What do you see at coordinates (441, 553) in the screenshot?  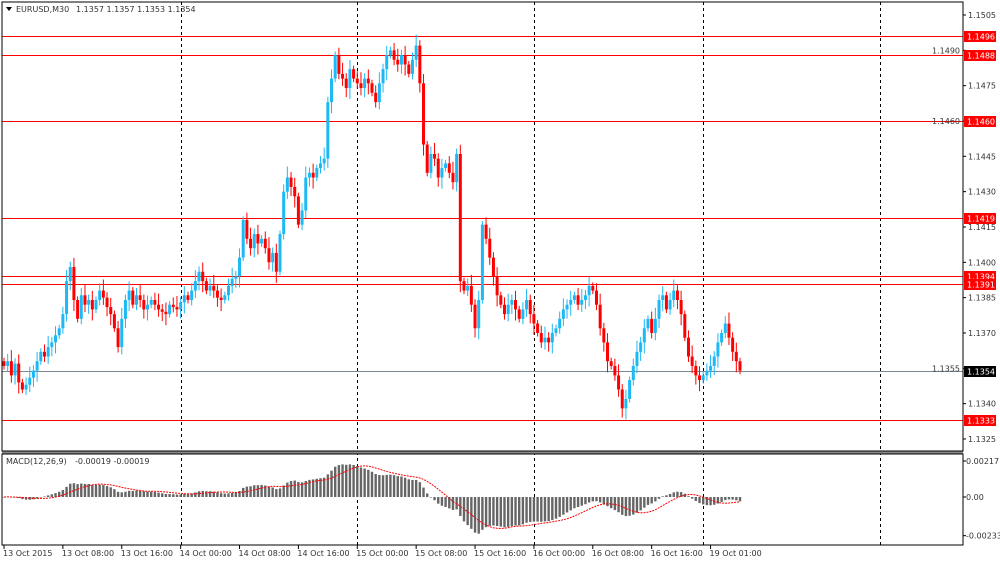 I see `time-label: 15 Oct 08:00` at bounding box center [441, 553].